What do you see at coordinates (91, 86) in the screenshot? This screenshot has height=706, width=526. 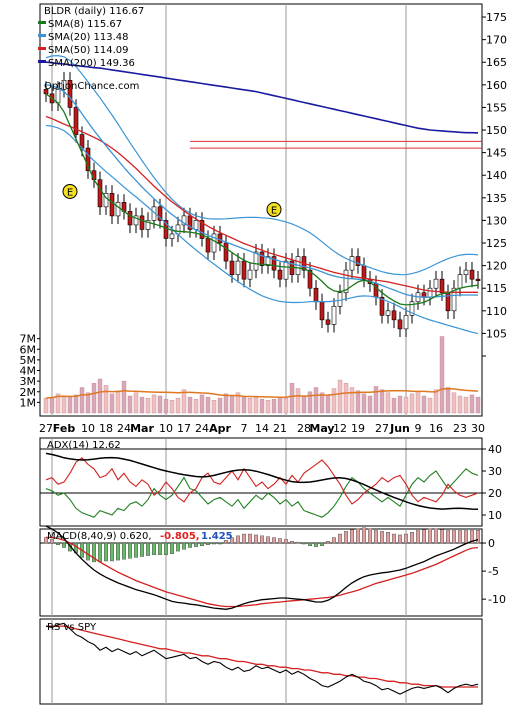 I see `watermark: OptionChance.com` at bounding box center [91, 86].